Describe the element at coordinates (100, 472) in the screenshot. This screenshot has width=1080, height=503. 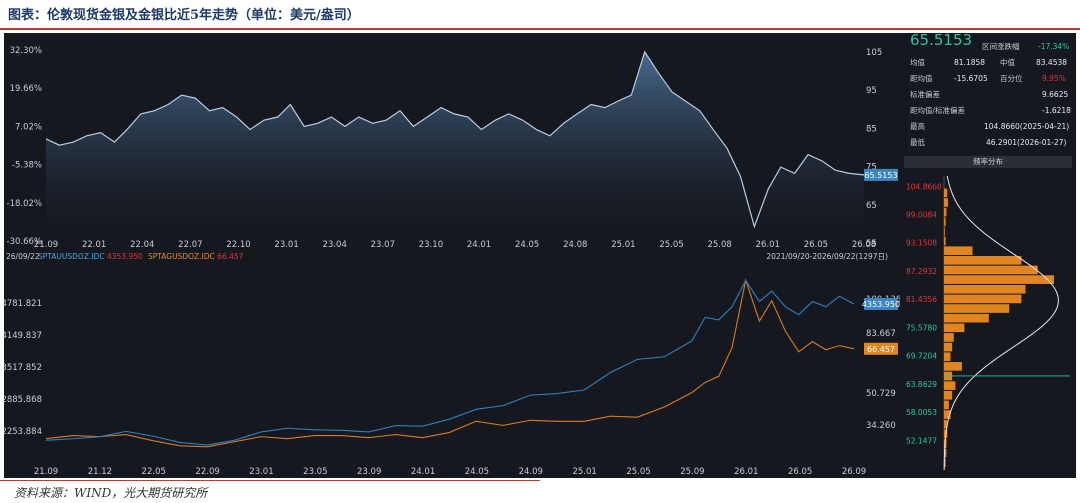
I see `x-tick: 21.12` at that location.